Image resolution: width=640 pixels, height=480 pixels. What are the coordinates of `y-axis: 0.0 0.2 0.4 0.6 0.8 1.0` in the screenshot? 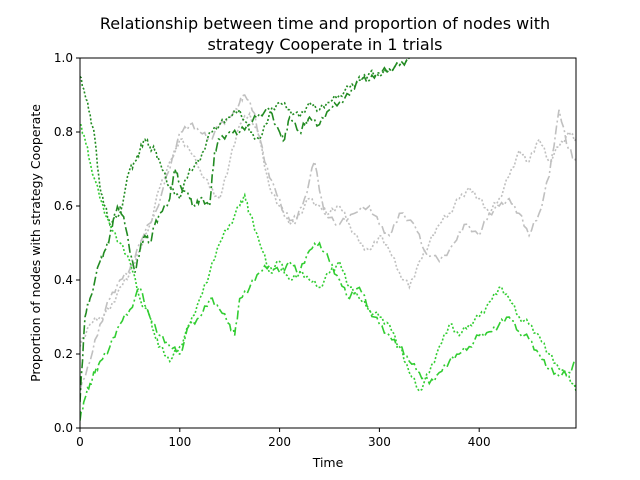 It's located at (67, 243).